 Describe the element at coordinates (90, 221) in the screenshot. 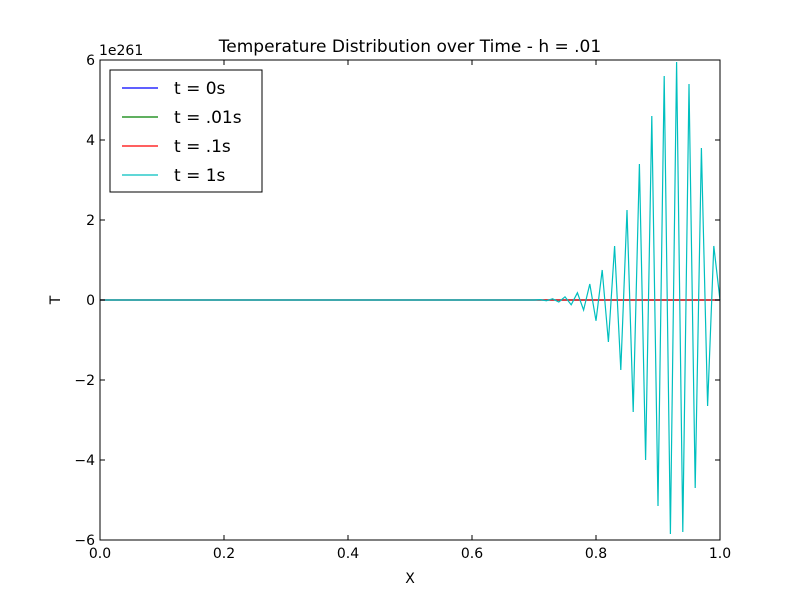

I see `y-tick-label: 2` at that location.